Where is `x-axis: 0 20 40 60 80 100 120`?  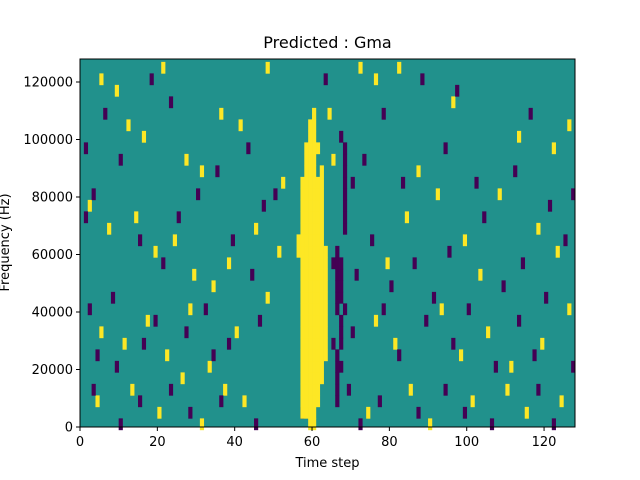 x-axis: 0 20 40 60 80 100 120 is located at coordinates (316, 438).